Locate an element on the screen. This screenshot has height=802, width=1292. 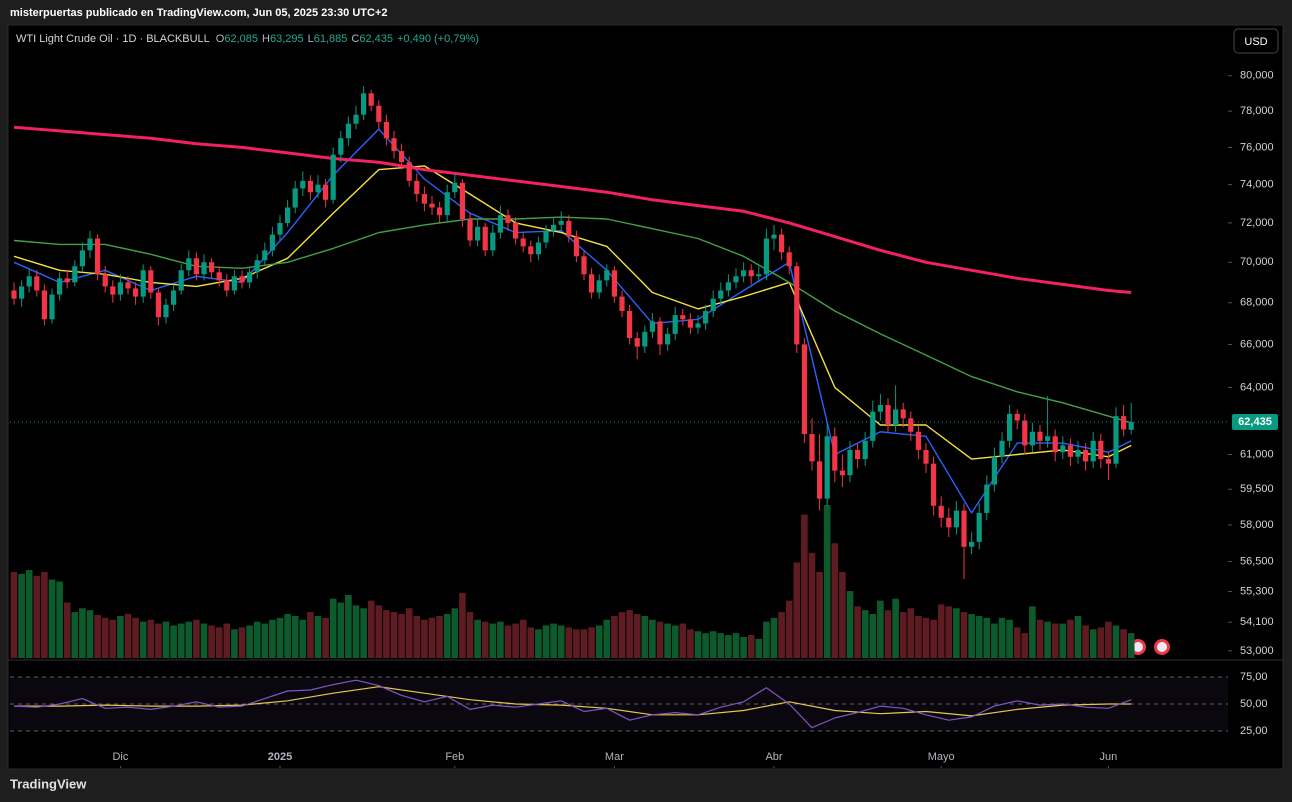
currency-button is located at coordinates (1256, 41).